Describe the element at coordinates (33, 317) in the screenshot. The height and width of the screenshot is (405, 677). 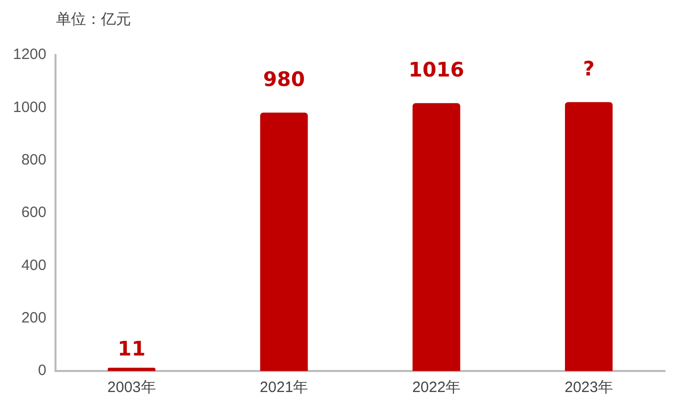
I see `y-tick-label: 200` at that location.